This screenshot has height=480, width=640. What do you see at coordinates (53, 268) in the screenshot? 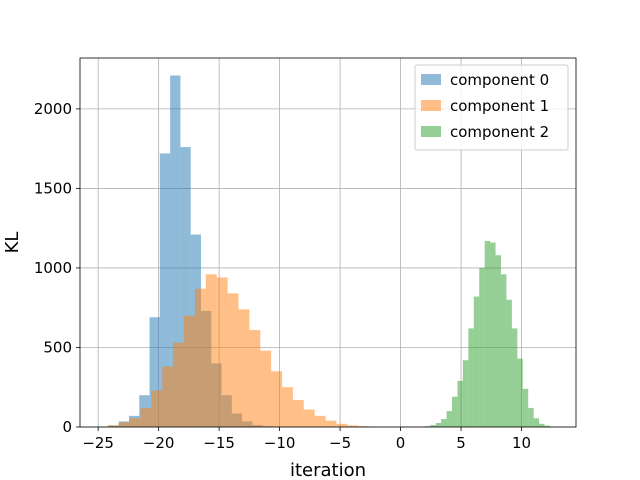
I see `y-tick-label-2: 1000` at bounding box center [53, 268].